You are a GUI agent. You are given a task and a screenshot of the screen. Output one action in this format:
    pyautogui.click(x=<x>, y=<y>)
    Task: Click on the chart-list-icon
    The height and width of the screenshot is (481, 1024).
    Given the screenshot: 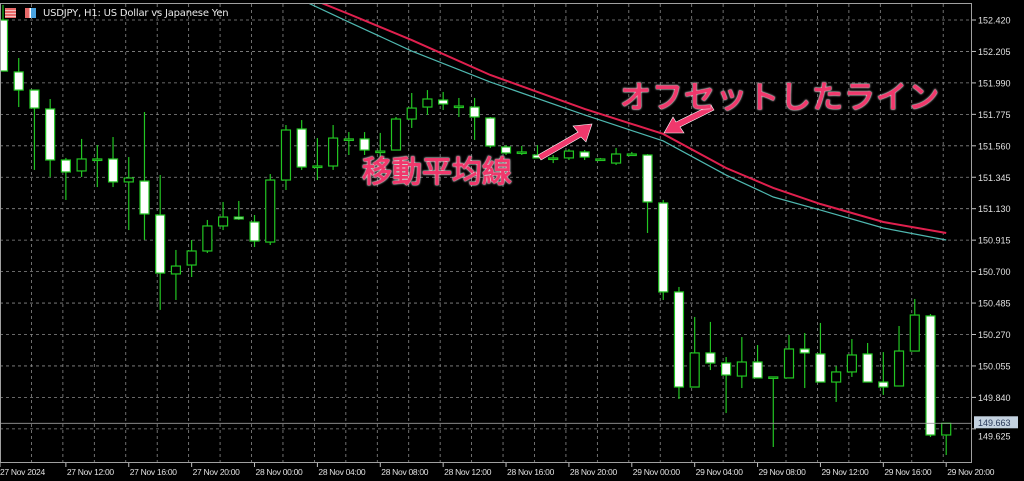 What is the action you would take?
    pyautogui.click(x=10, y=13)
    